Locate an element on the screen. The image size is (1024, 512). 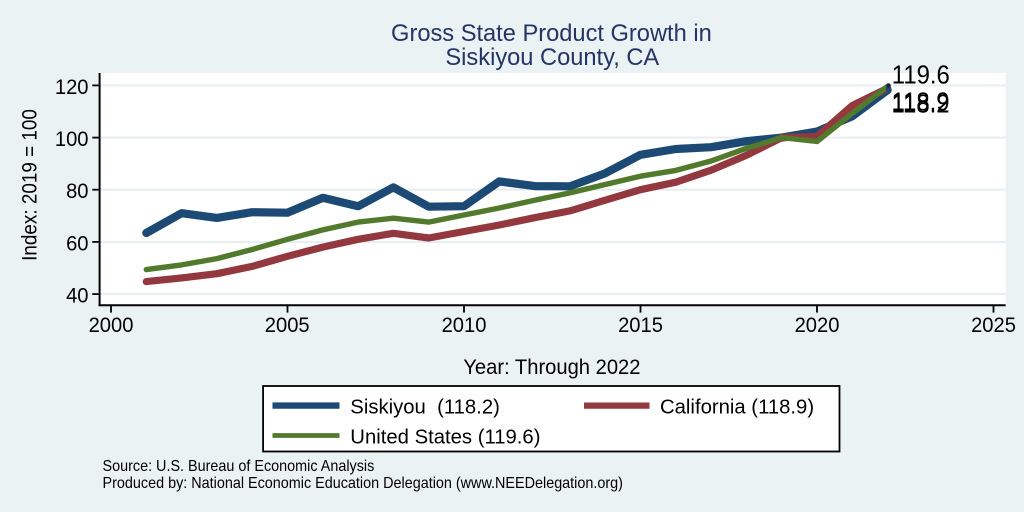
svg-text: 120 is located at coordinates (72, 87).